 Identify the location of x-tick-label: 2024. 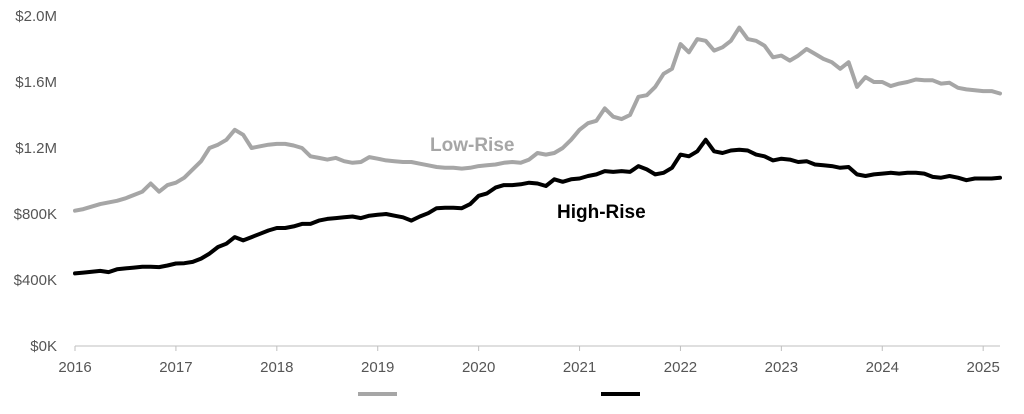
(882, 367).